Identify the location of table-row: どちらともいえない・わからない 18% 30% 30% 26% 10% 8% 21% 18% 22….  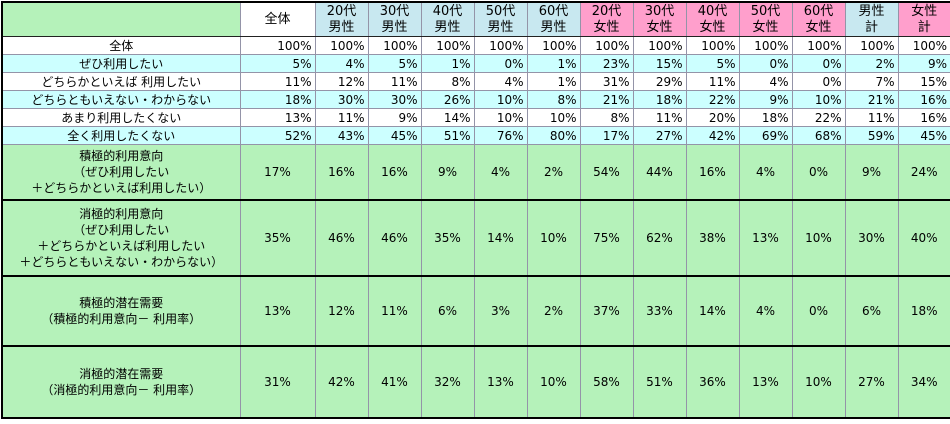
(475, 99).